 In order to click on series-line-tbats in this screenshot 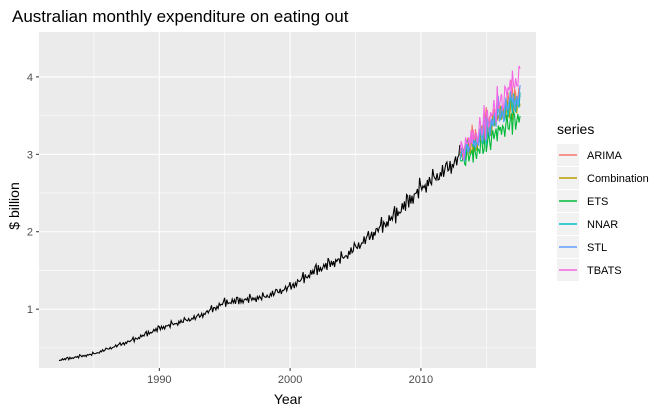, I will do `click(490, 113)`.